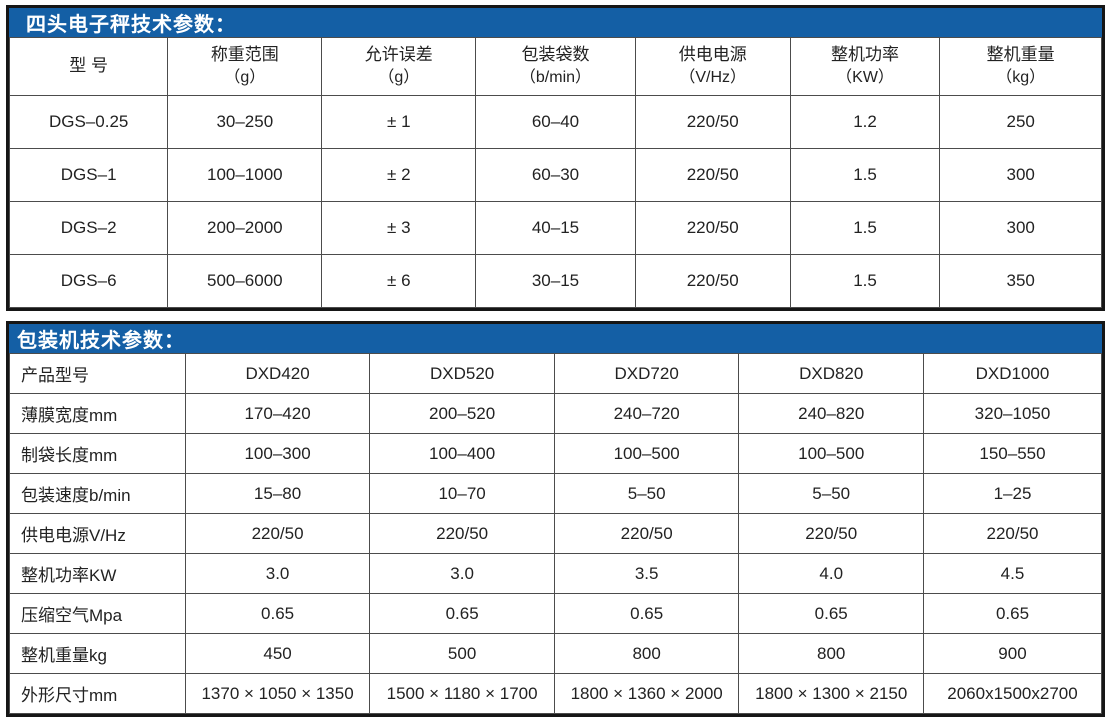  I want to click on scale-column-header: 整机功率 （KW）, so click(865, 66).